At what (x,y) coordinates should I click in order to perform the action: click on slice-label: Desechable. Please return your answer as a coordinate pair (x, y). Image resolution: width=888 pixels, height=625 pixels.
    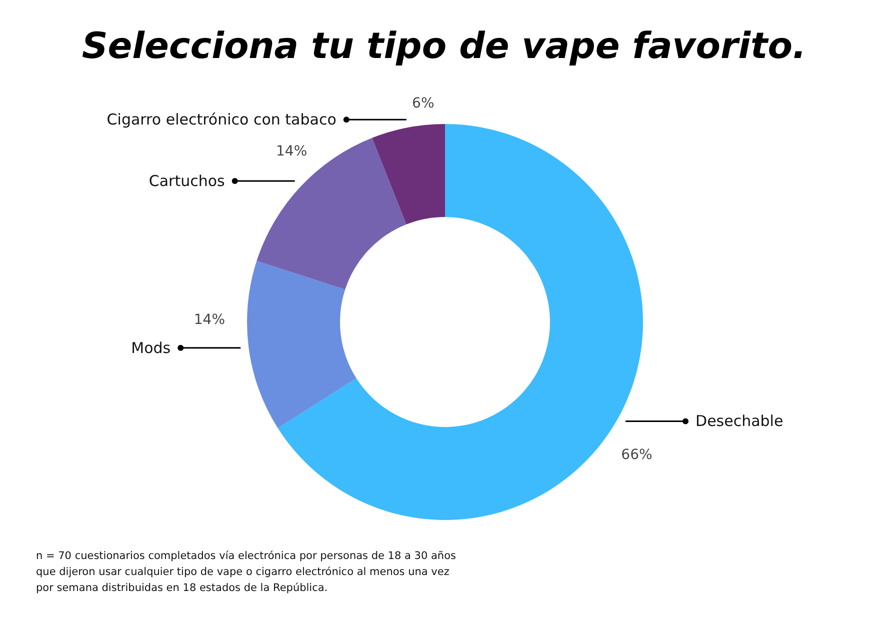
    Looking at the image, I should click on (740, 421).